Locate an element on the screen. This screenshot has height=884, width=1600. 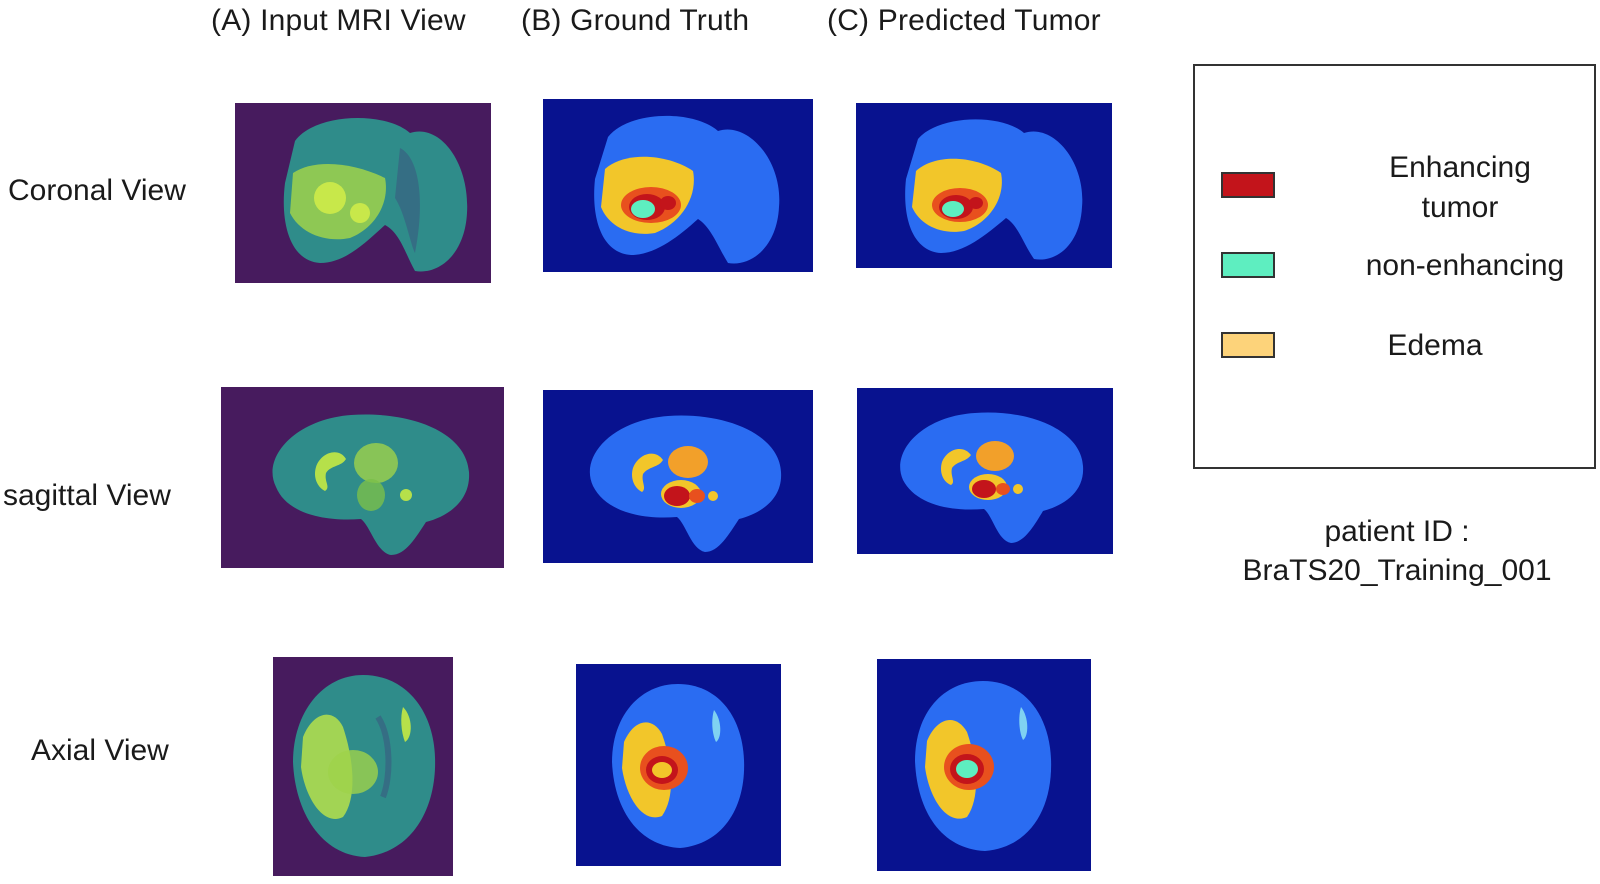
legend-label-non-enhancing: non-enhancing is located at coordinates (1465, 265).